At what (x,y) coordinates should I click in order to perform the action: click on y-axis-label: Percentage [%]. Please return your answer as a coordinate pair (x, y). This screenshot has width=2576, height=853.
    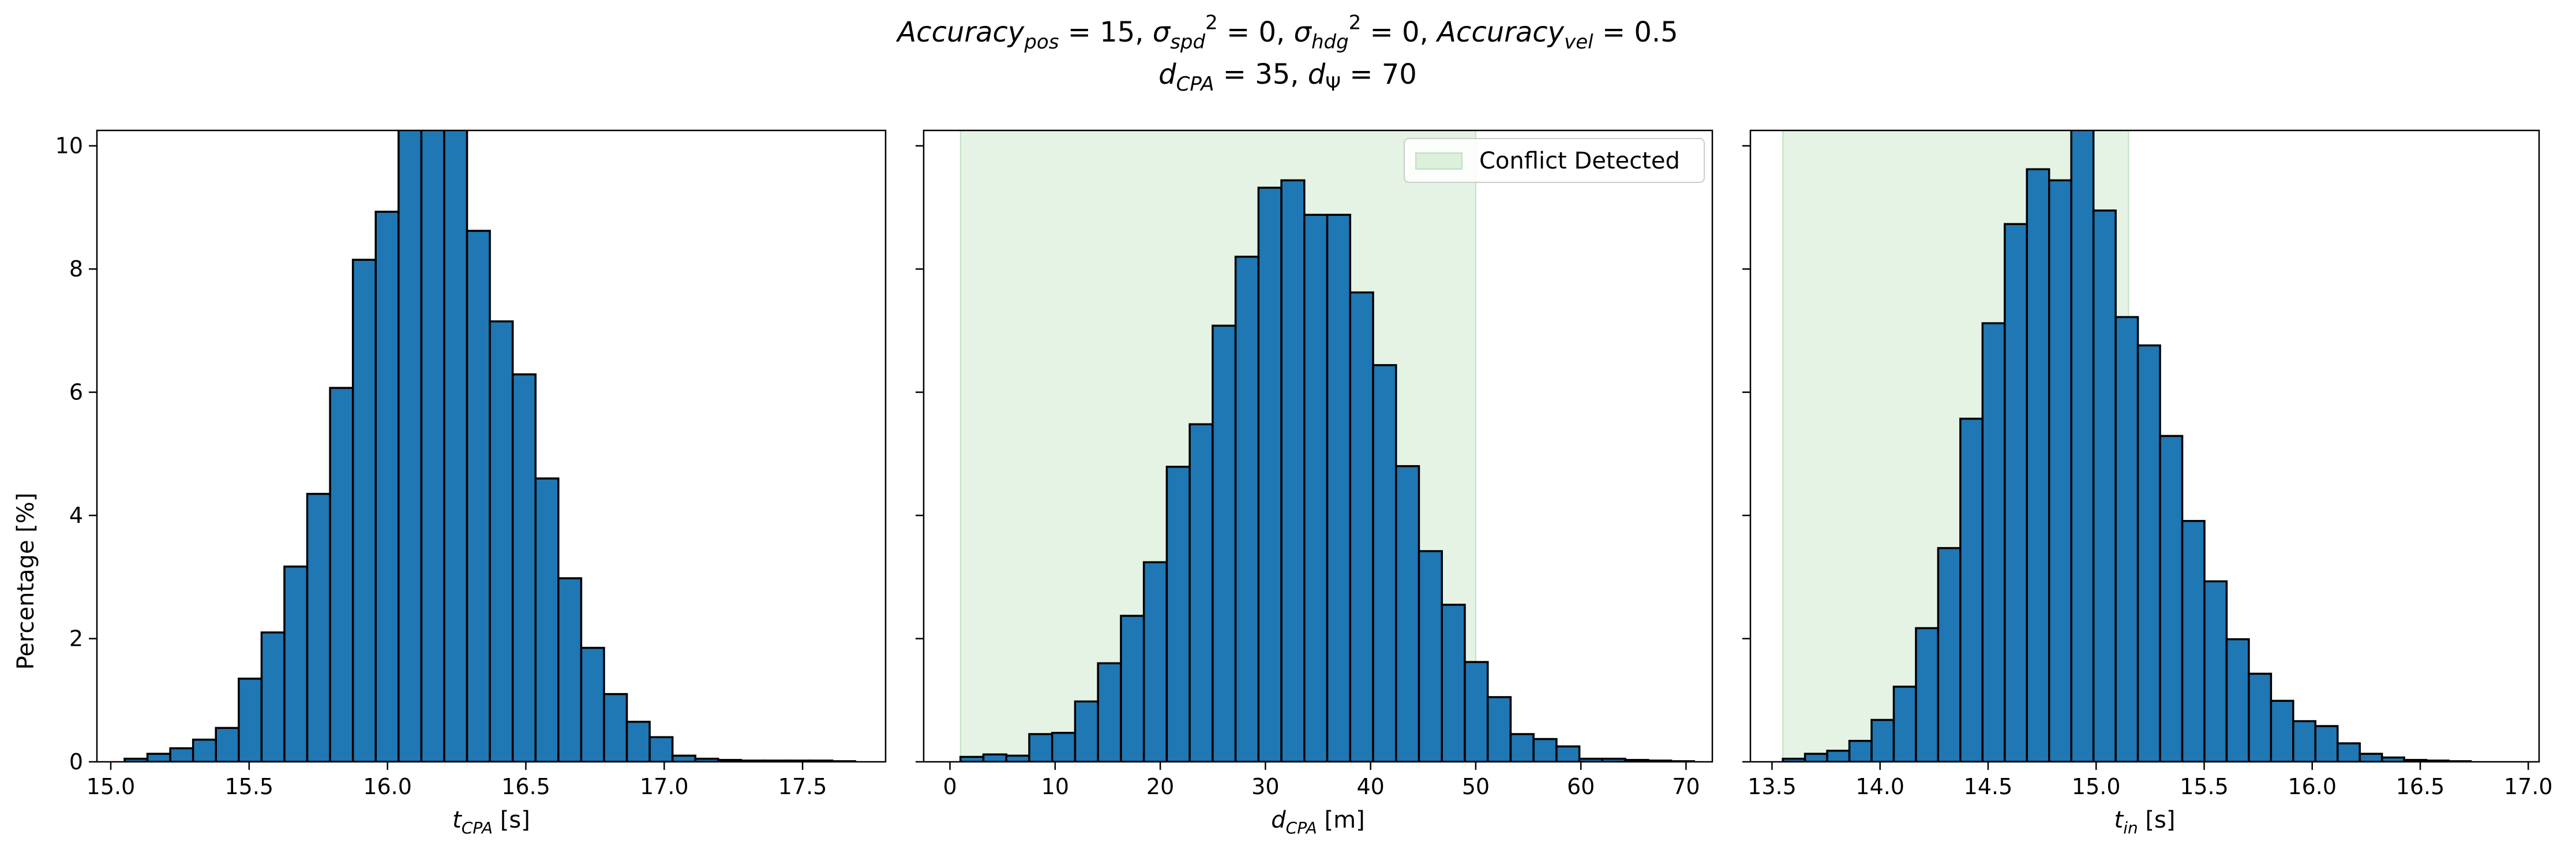
    Looking at the image, I should click on (26, 581).